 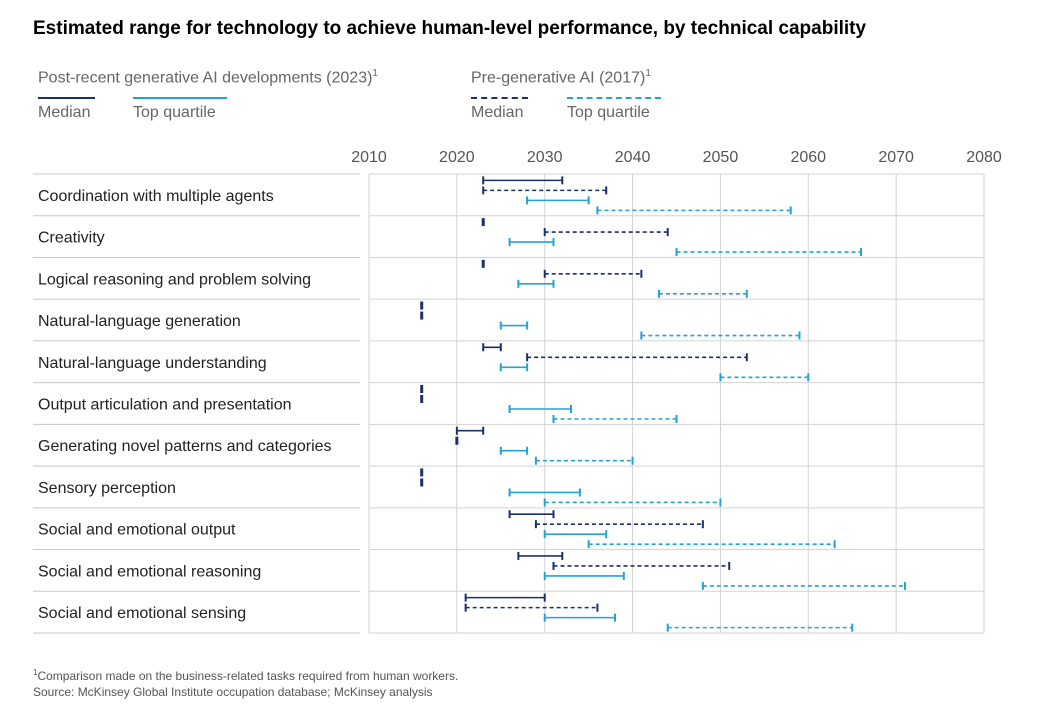 I want to click on legend-top-quartile-2023: Top quartile, so click(x=174, y=112).